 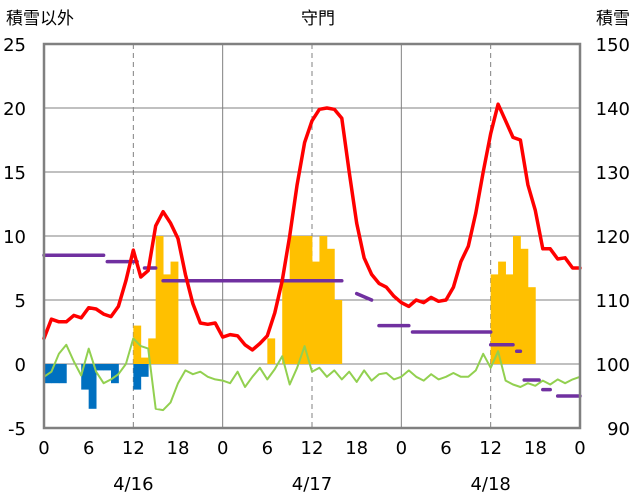 I want to click on left-tick-label-6: -5, so click(x=17, y=429).